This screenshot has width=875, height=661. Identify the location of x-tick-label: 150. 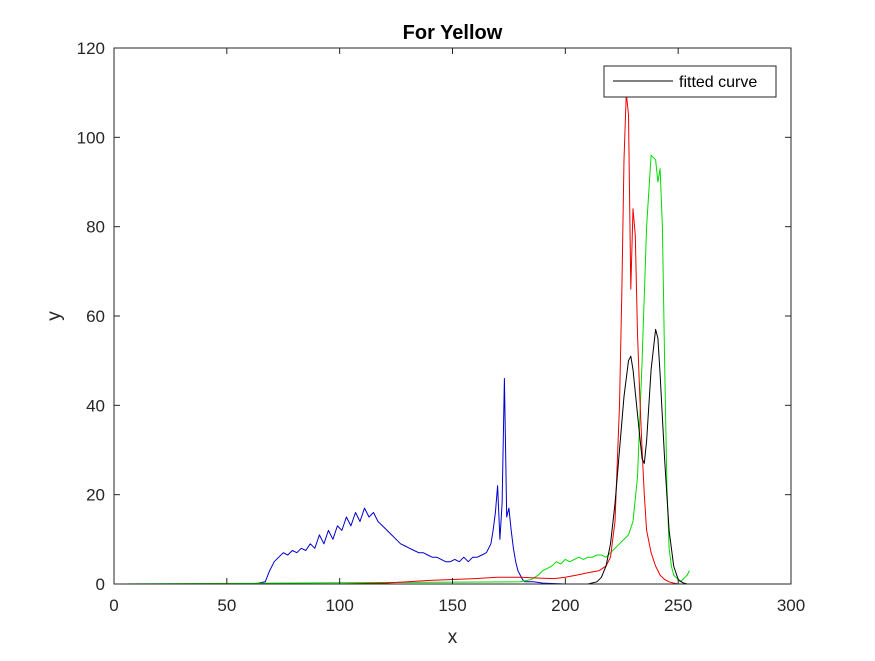
(452, 605).